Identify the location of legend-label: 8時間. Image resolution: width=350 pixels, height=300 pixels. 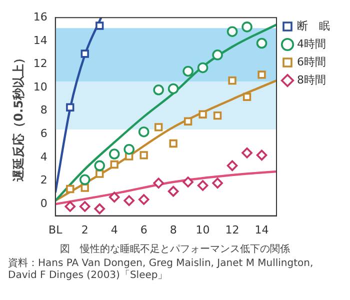
(311, 79).